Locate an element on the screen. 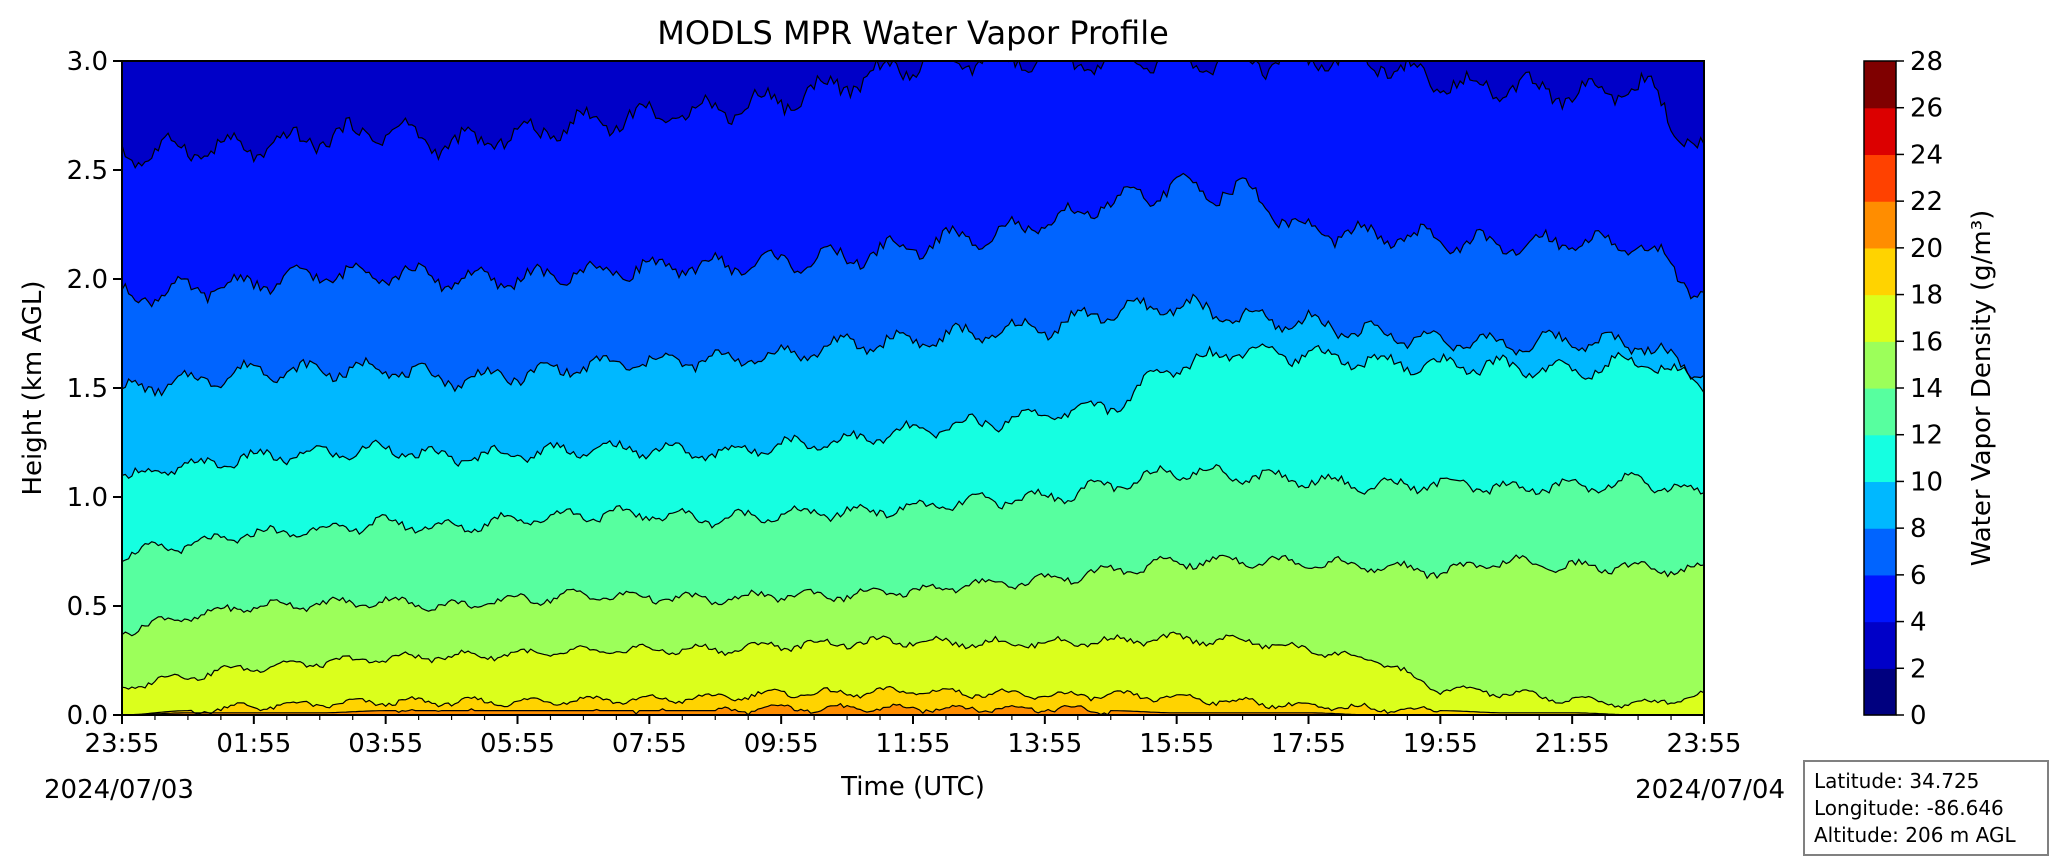  colorbar-tick-label: 24 is located at coordinates (1926, 155).